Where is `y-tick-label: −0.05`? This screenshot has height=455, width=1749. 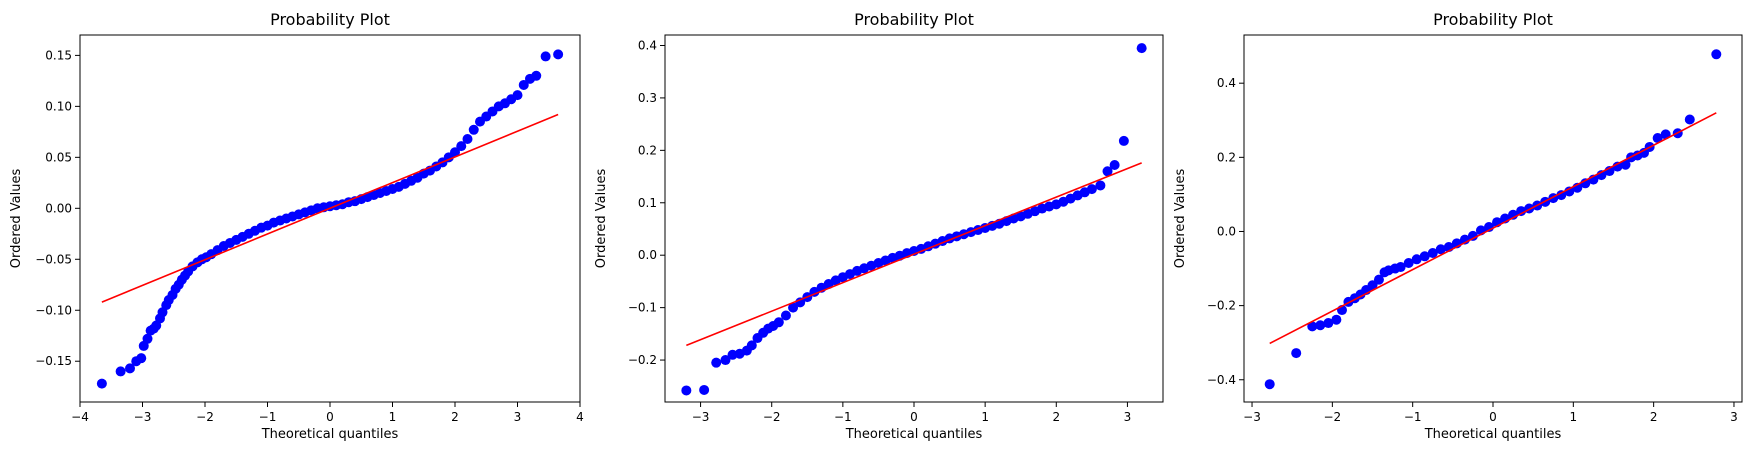
y-tick-label: −0.05 is located at coordinates (53, 259).